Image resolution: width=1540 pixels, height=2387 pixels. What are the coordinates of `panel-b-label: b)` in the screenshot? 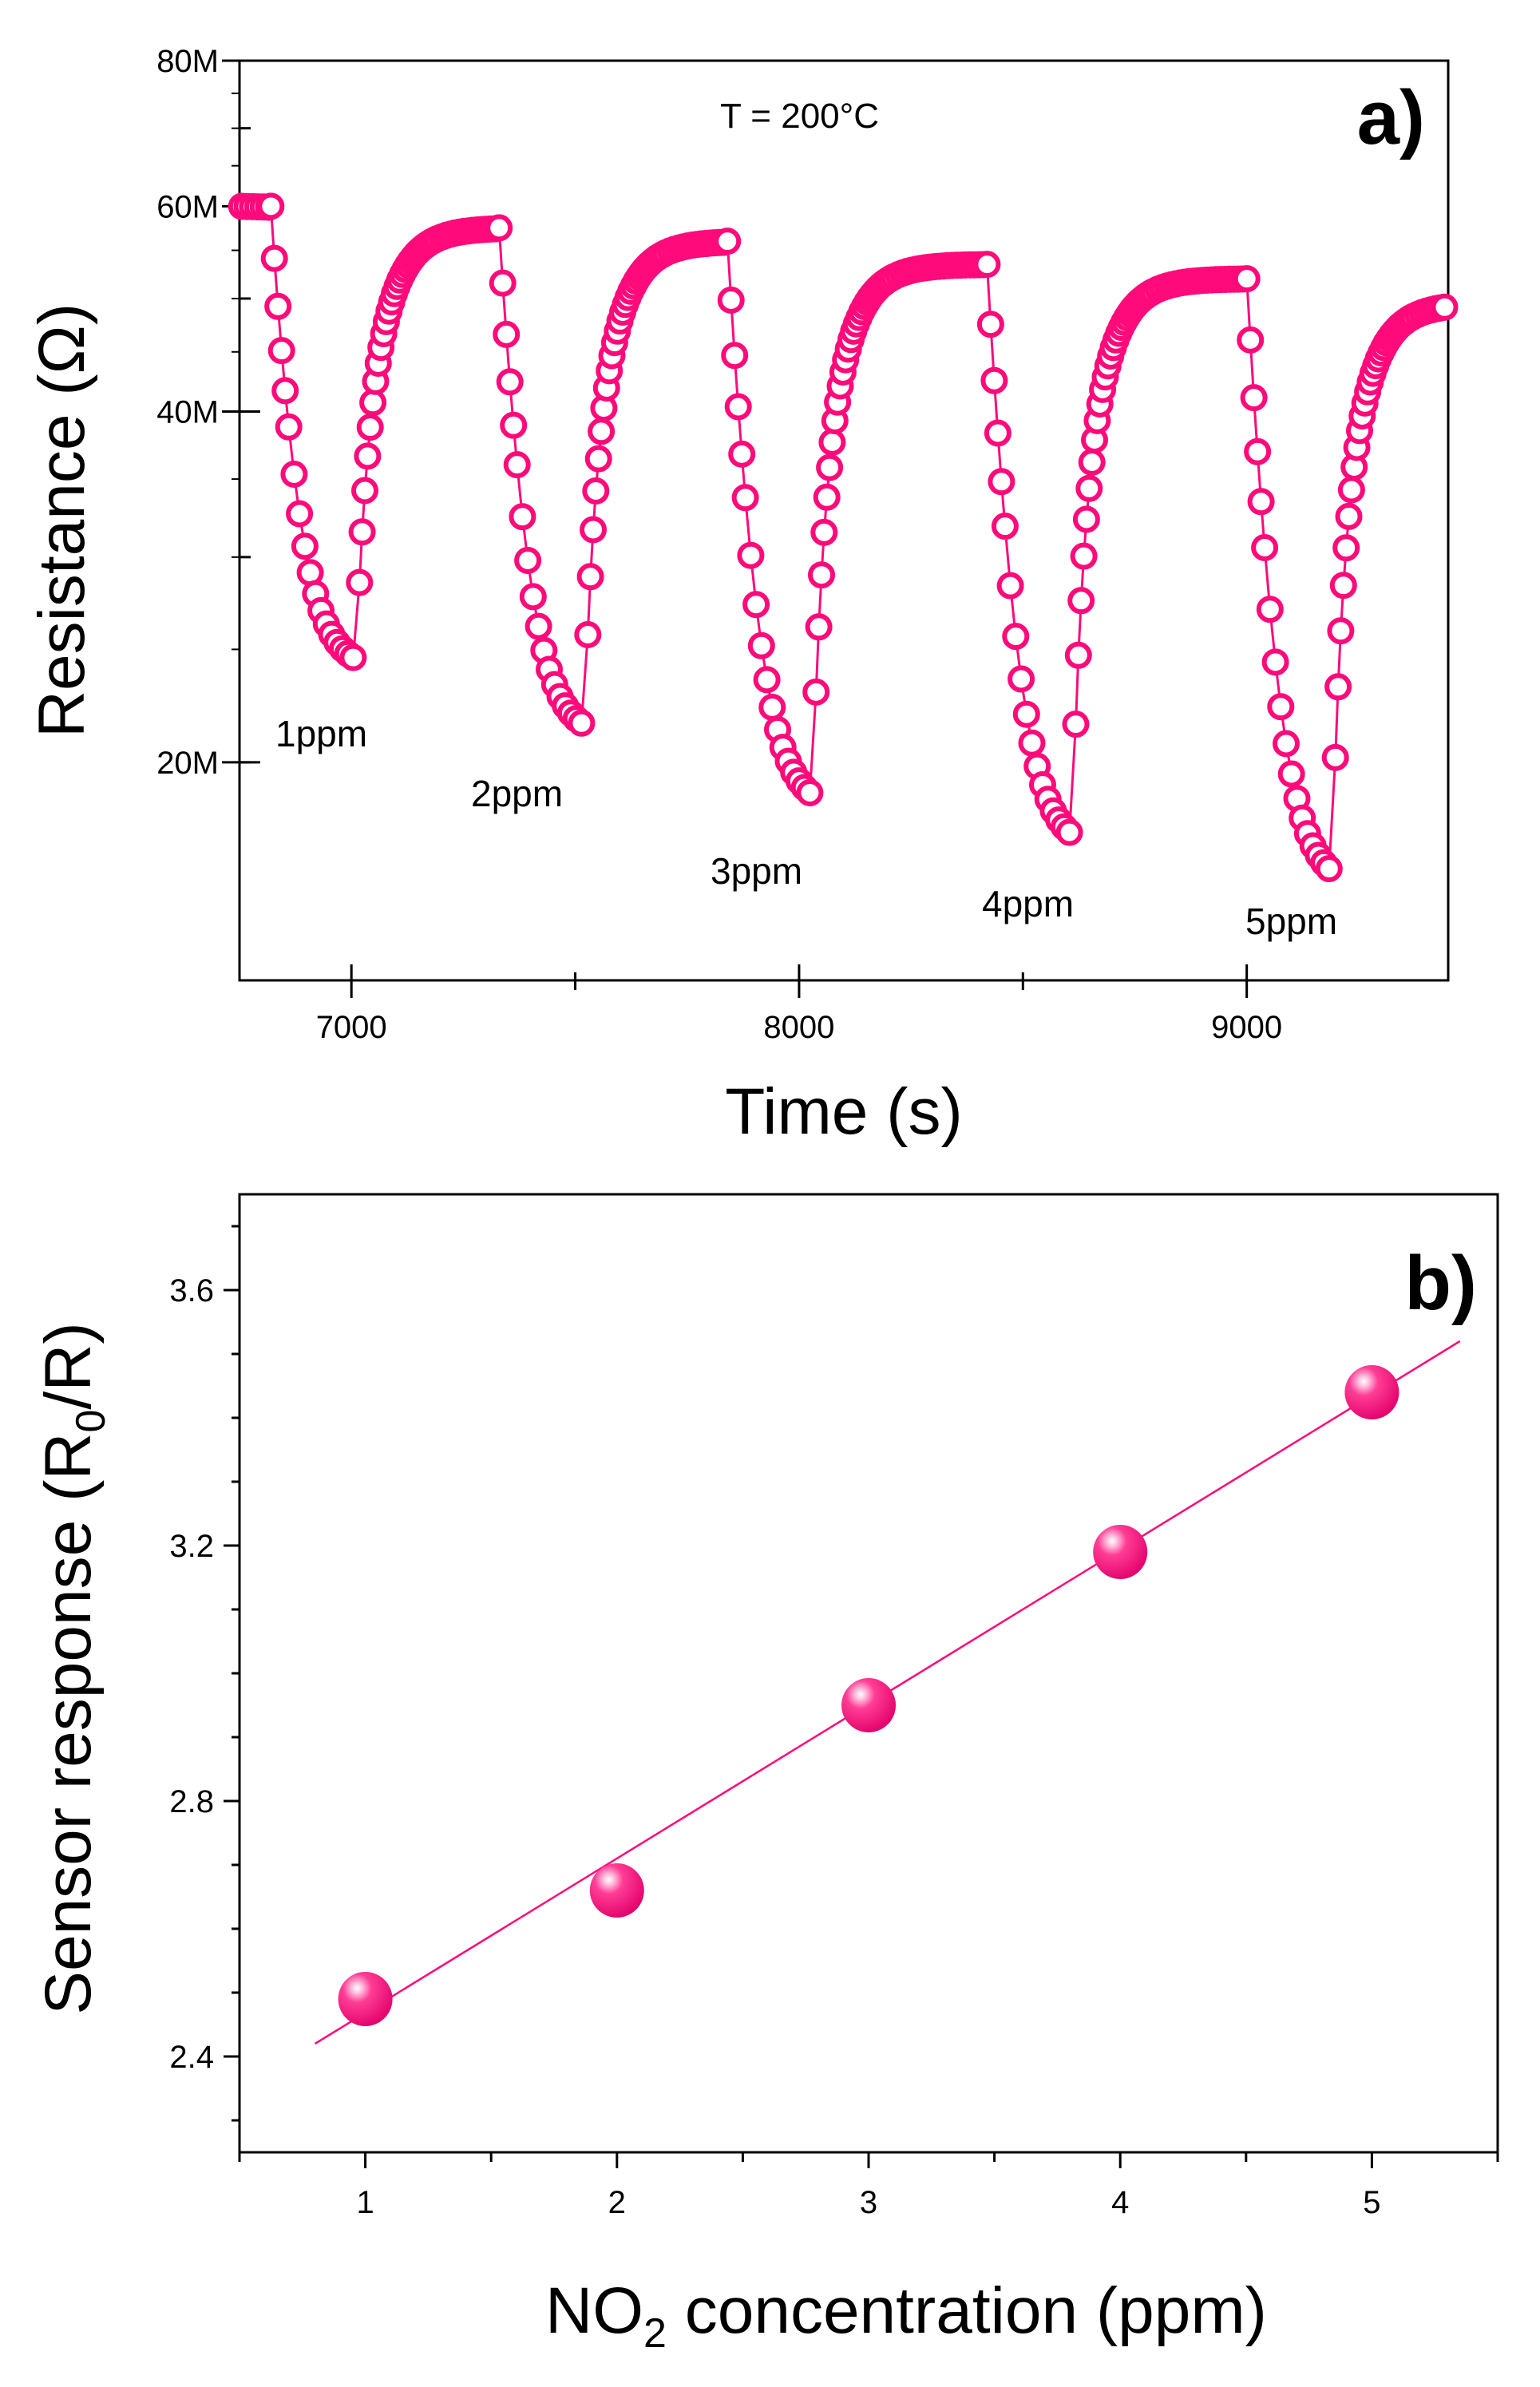 It's located at (1440, 1283).